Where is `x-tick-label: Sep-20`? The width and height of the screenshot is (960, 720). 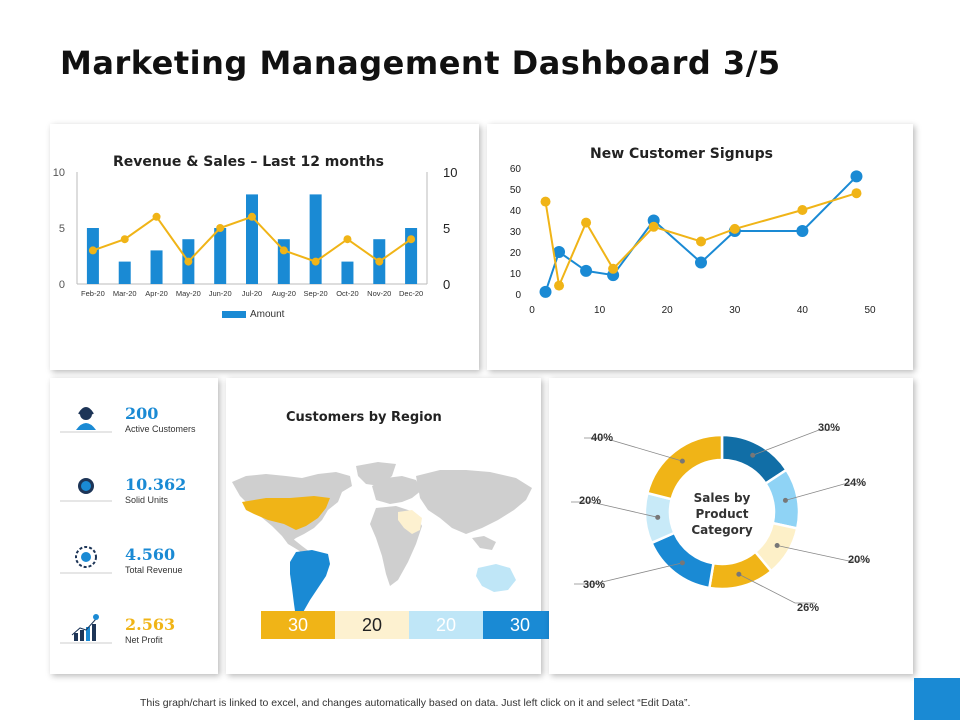
x-tick-label: Sep-20 is located at coordinates (316, 293).